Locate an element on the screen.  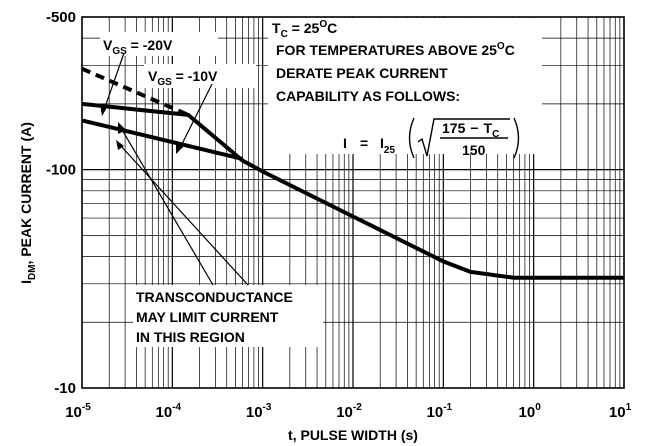
x-tick-label: 10⁻² is located at coordinates (349, 411).